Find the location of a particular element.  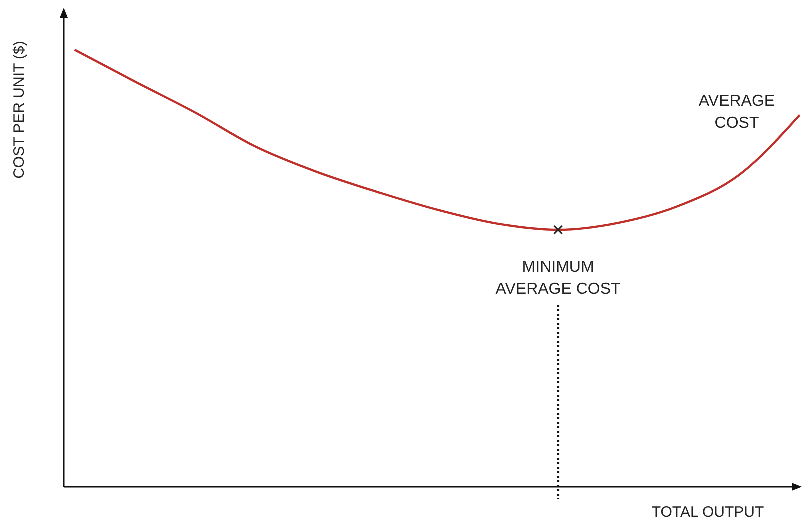

x-axis-title: TOTAL OUTPUT is located at coordinates (708, 512).